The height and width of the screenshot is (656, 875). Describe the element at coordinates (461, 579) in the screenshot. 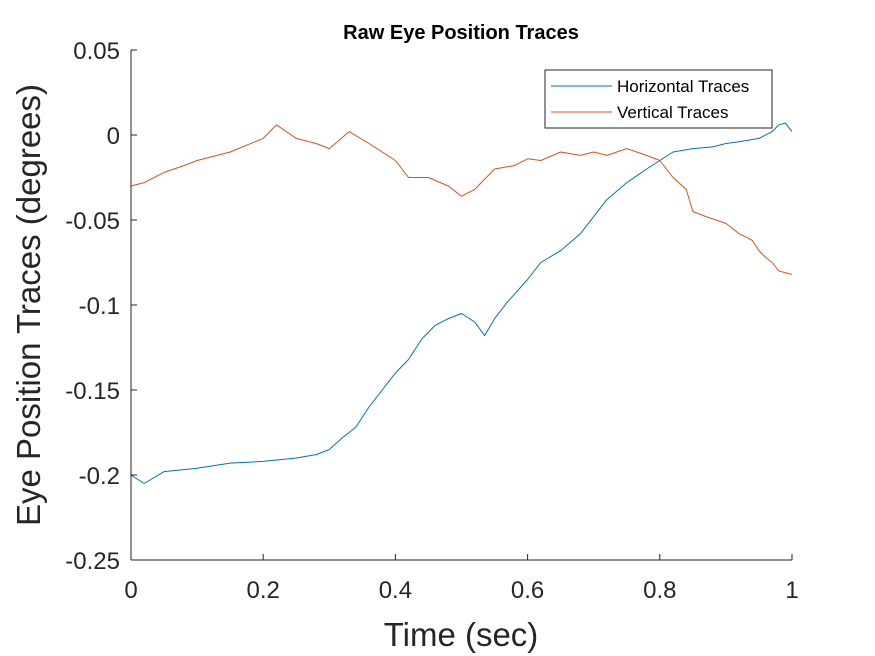

I see `x-axis-ticks: 0 0.2 0.4 0.6 0.8 1` at that location.